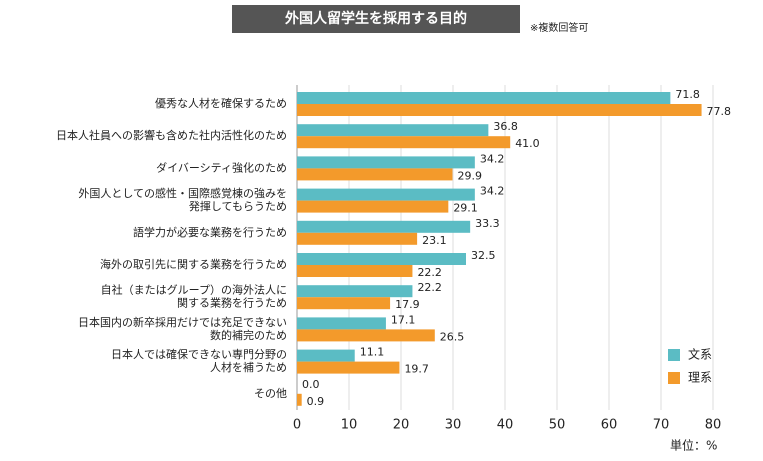 The height and width of the screenshot is (461, 763). I want to click on value-label: 0.0, so click(311, 384).